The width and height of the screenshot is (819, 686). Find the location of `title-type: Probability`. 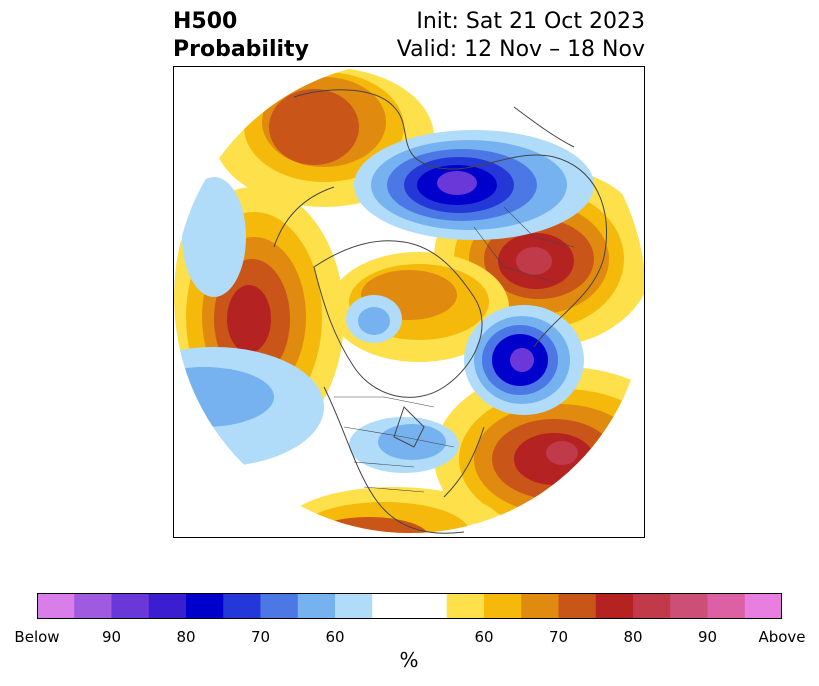

title-type: Probability is located at coordinates (241, 49).